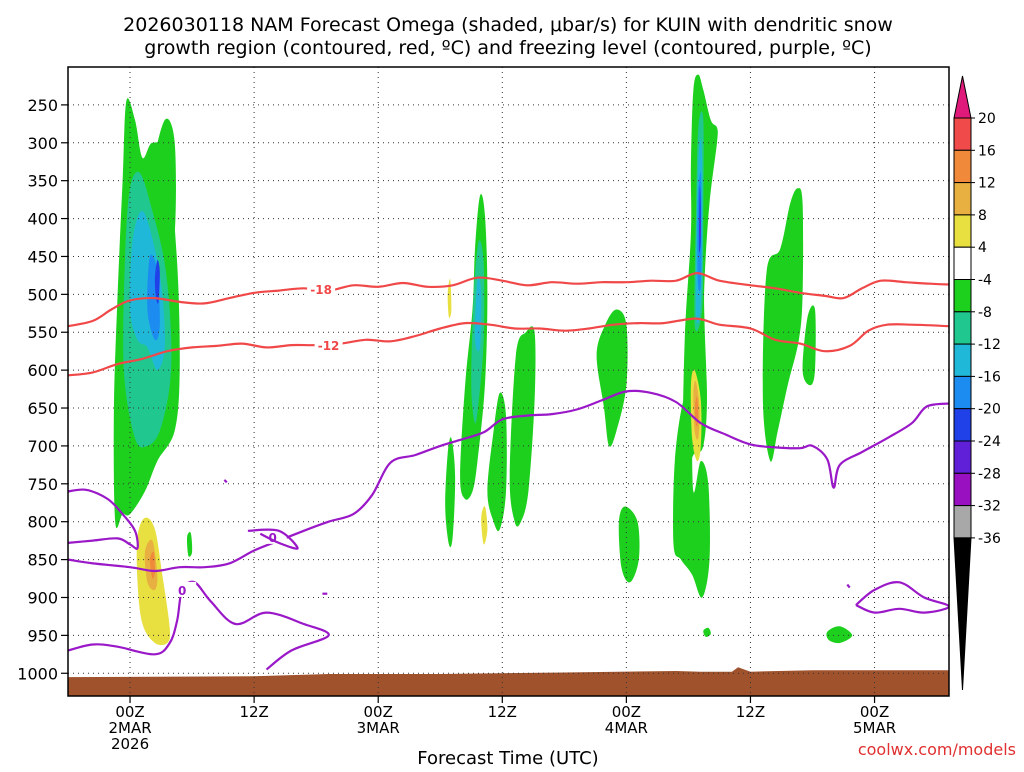 The height and width of the screenshot is (772, 1024). What do you see at coordinates (42, 256) in the screenshot?
I see `y-tick-label: 450` at bounding box center [42, 256].